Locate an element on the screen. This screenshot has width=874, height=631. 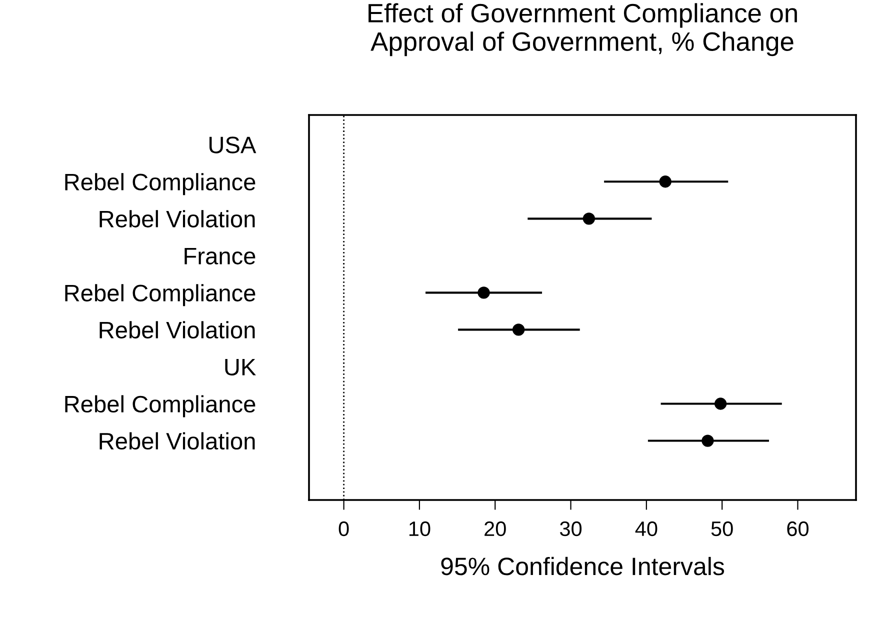
x-tick-label: 30 is located at coordinates (571, 528).